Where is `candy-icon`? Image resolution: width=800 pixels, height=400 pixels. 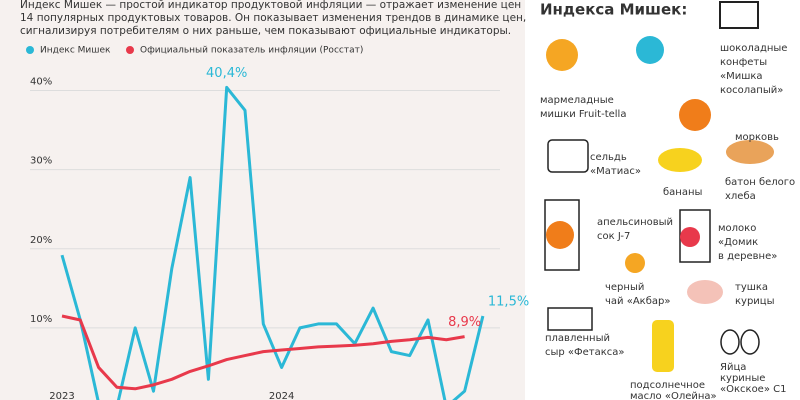 candy-icon is located at coordinates (650, 50).